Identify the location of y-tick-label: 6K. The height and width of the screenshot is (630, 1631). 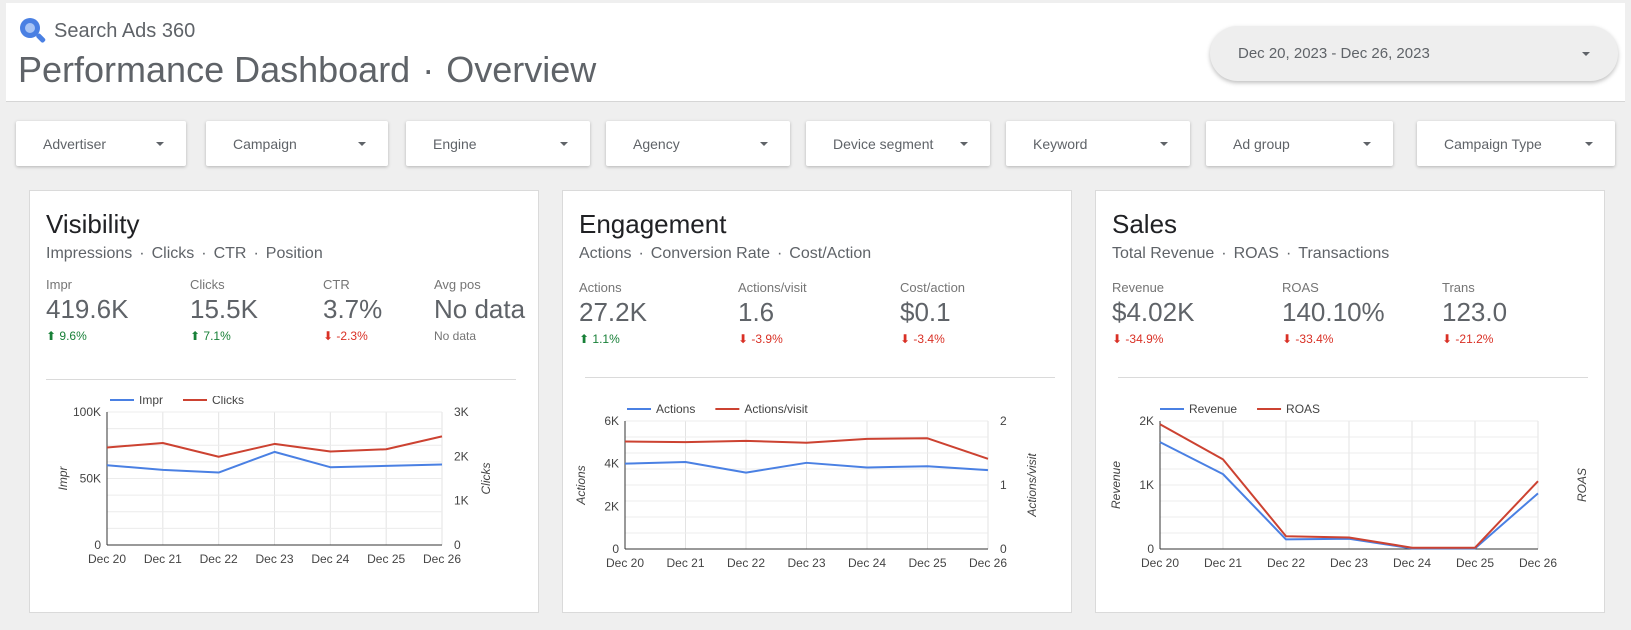
(611, 421).